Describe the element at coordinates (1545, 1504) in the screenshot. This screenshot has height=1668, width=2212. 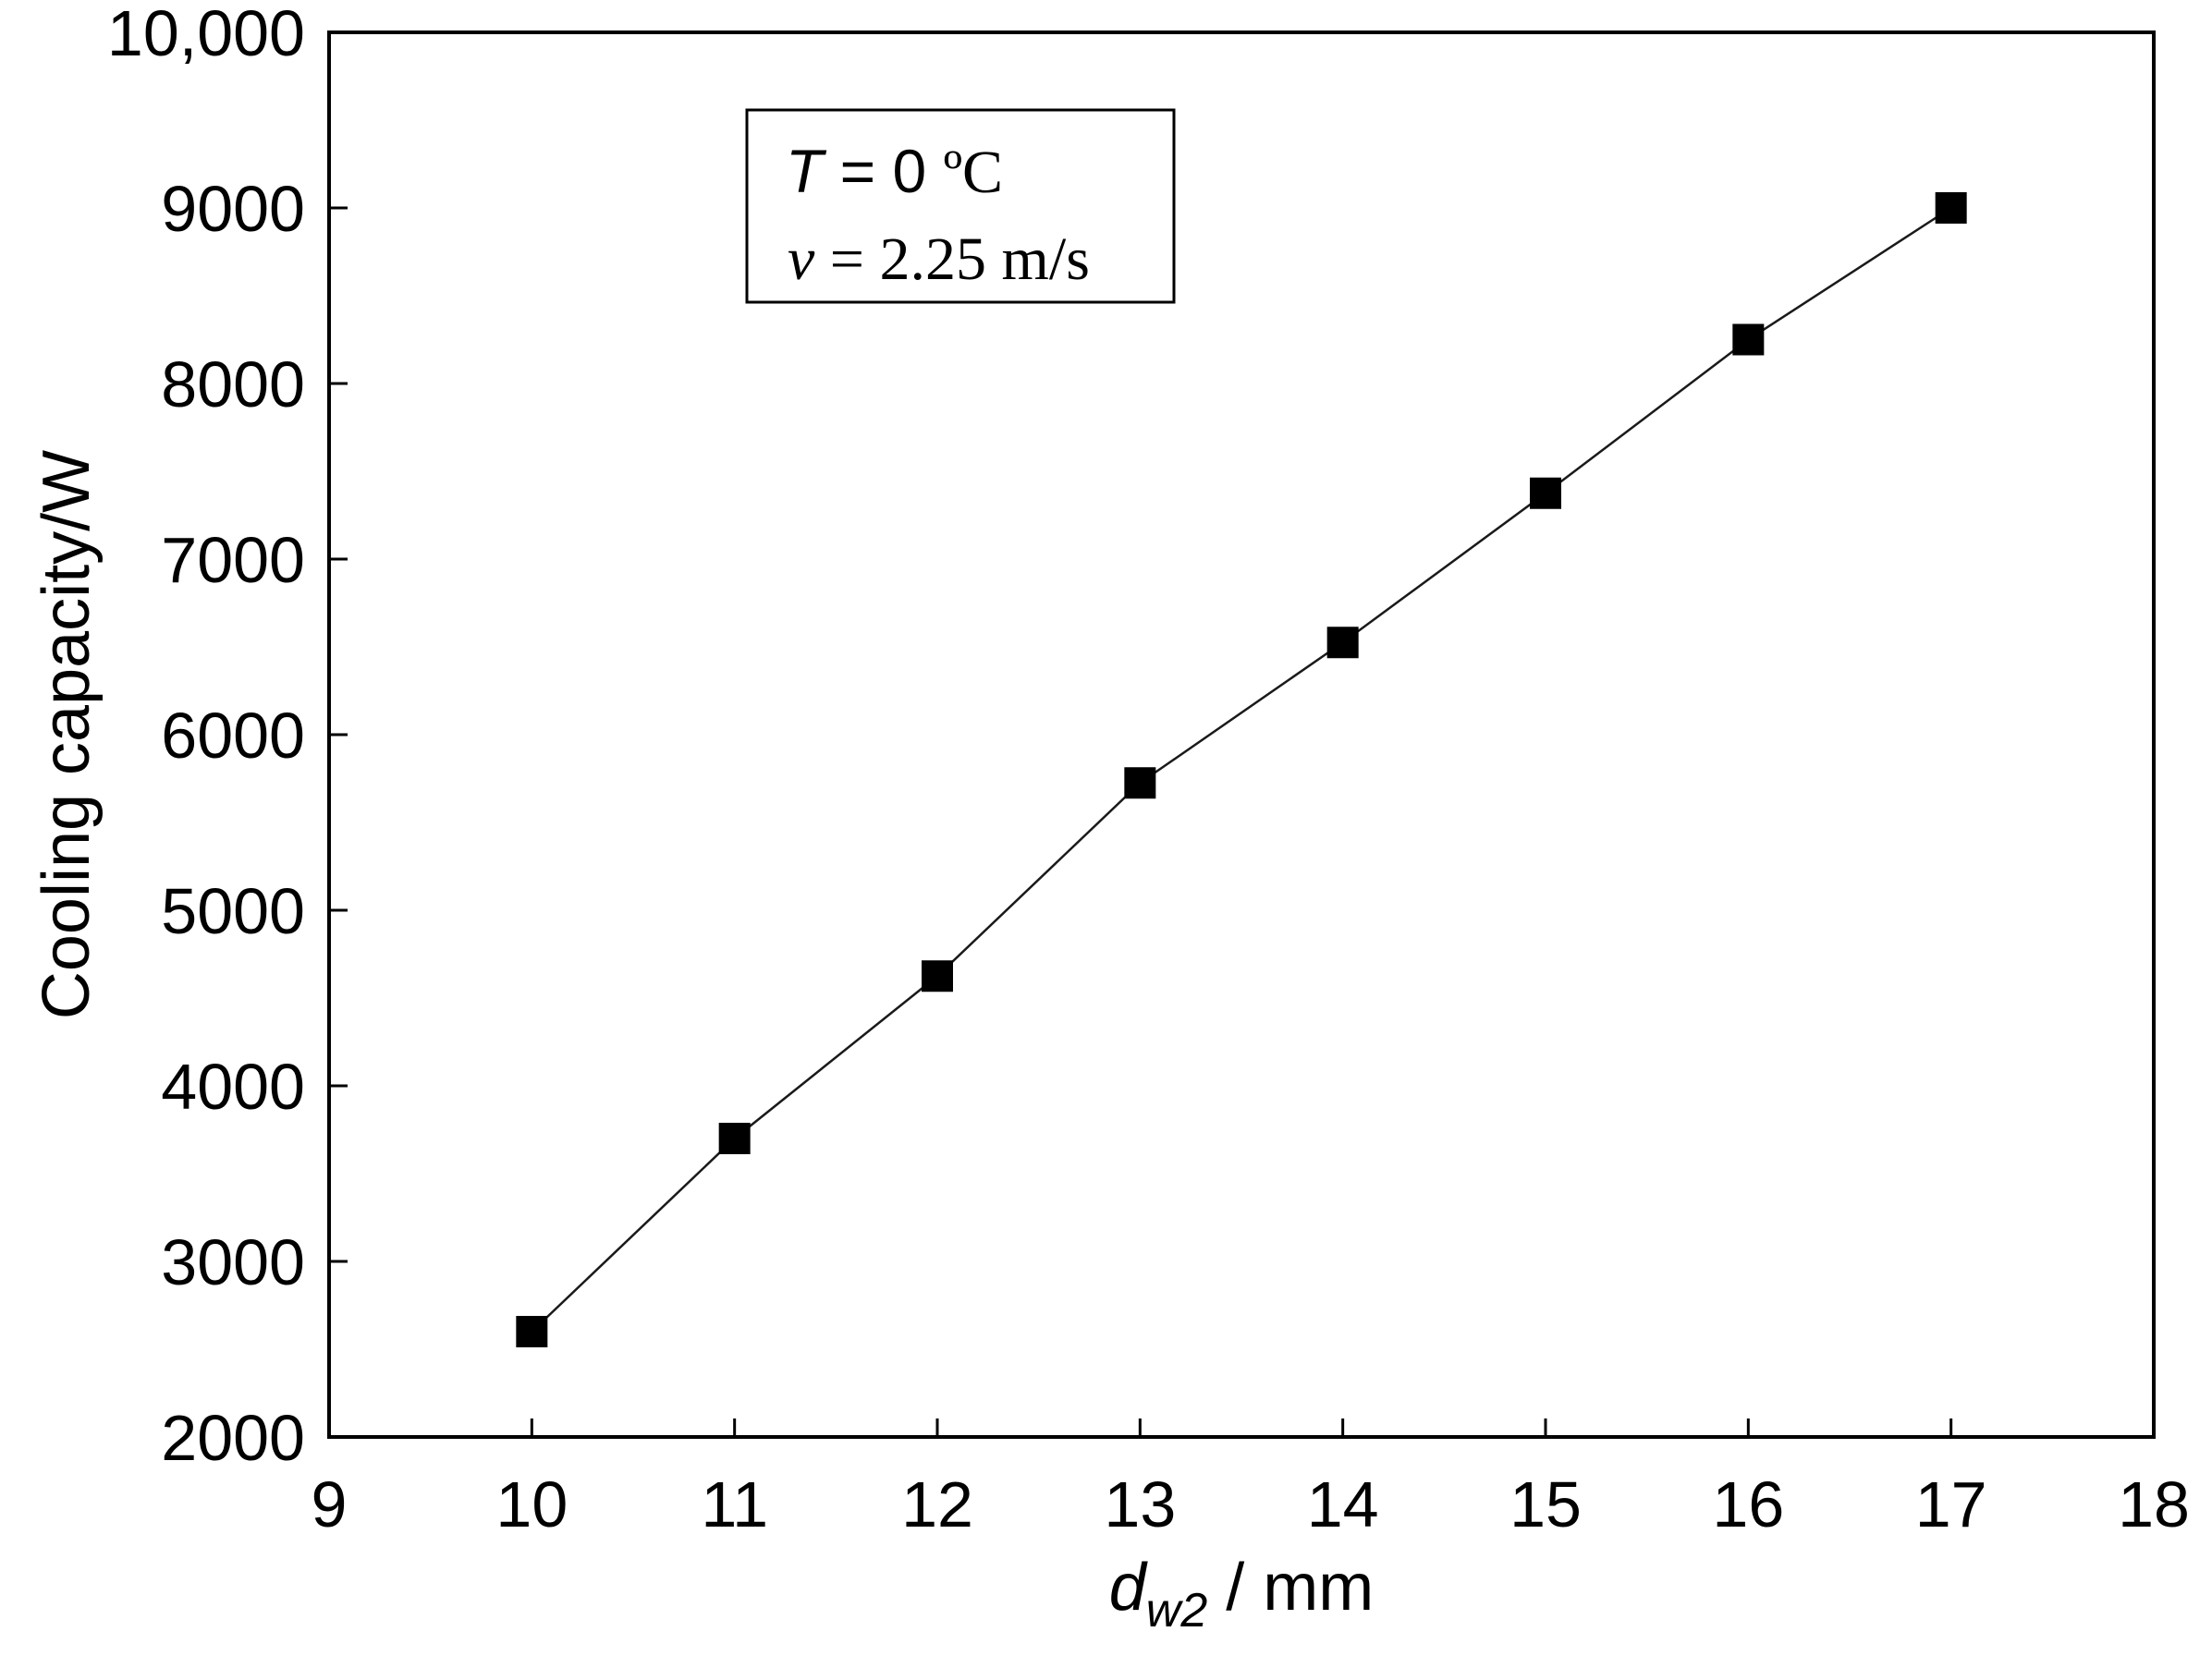
I see `x-tick-label: 15` at that location.